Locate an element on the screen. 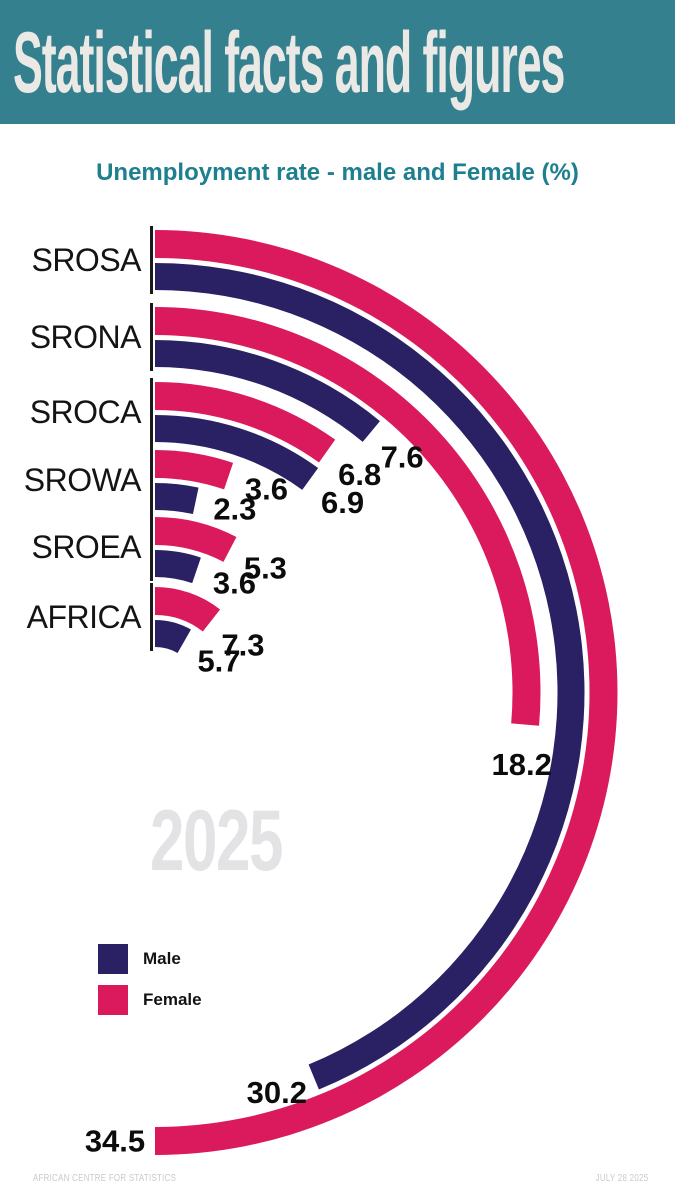 Image resolution: width=675 pixels, height=1200 pixels. footer-source: AFRICAN CENTRE FOR STATISTICS is located at coordinates (105, 1178).